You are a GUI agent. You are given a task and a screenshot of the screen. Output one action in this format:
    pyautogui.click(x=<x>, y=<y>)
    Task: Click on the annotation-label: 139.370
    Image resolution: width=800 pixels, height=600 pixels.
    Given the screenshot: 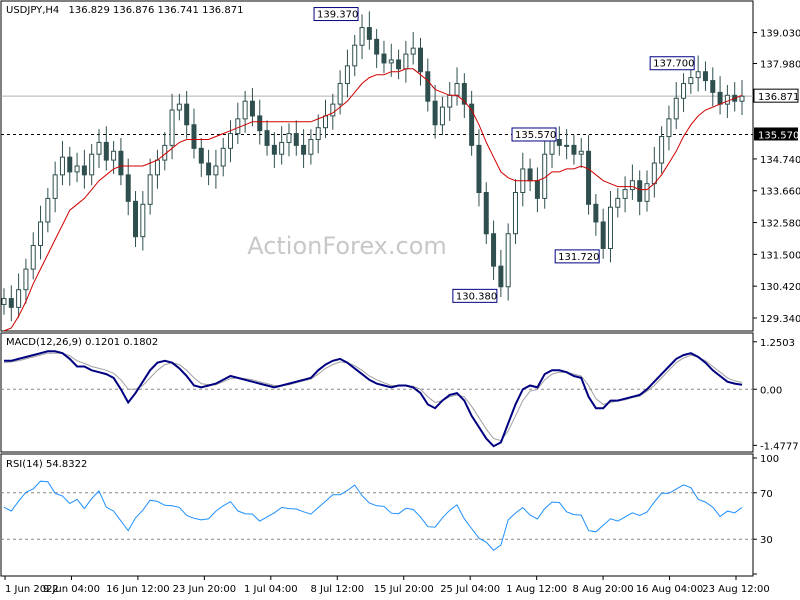 What is the action you would take?
    pyautogui.click(x=337, y=15)
    